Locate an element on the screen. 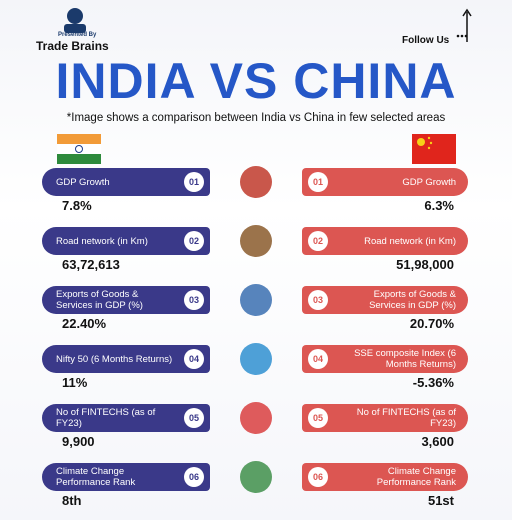 The width and height of the screenshot is (512, 520). china-label: 05 No of FINTECHS (as of FY23) is located at coordinates (385, 418).